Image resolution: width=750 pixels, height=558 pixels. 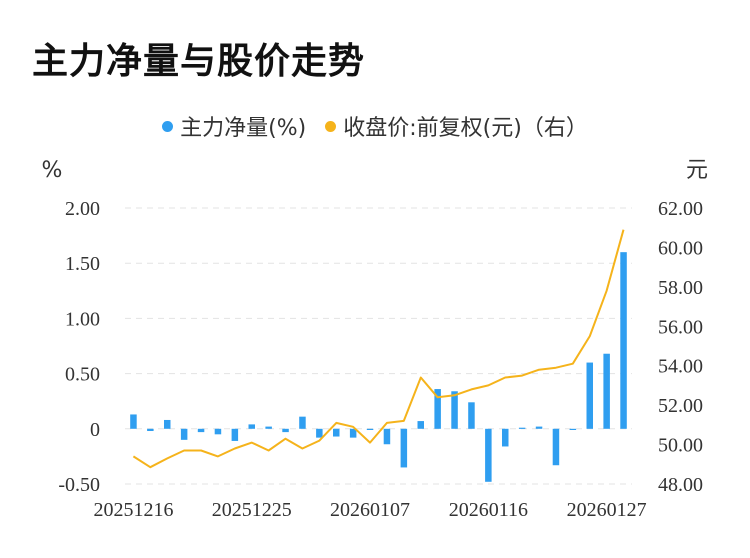 What do you see at coordinates (680, 406) in the screenshot?
I see `right-tick-label: 52.00` at bounding box center [680, 406].